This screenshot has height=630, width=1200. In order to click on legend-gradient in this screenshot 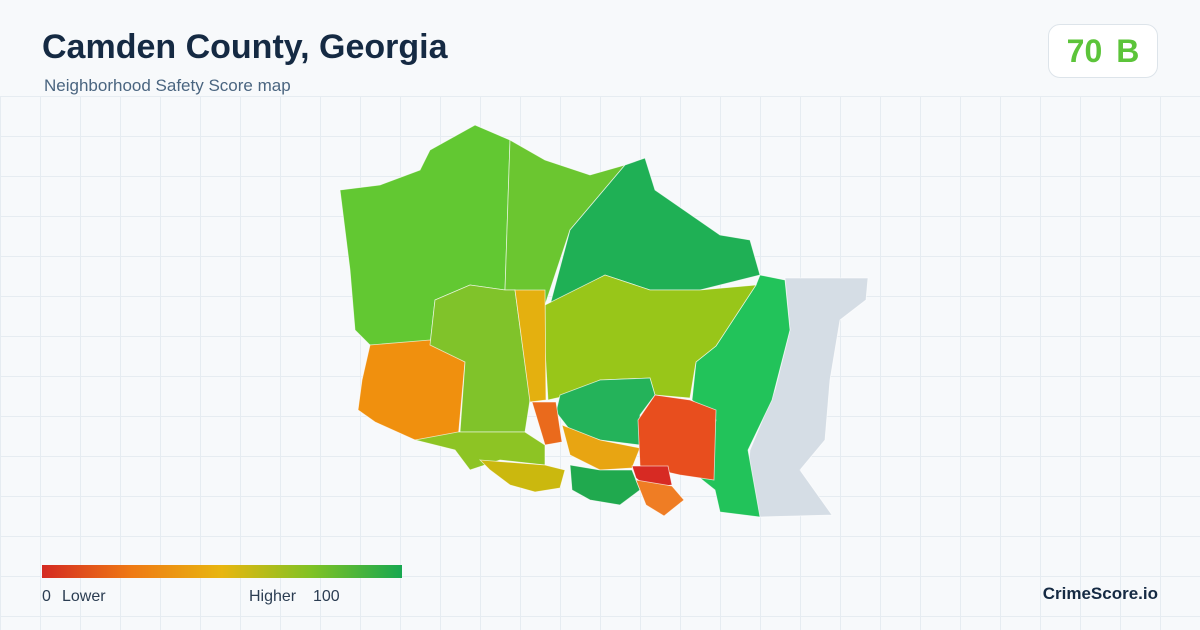, I will do `click(222, 571)`.